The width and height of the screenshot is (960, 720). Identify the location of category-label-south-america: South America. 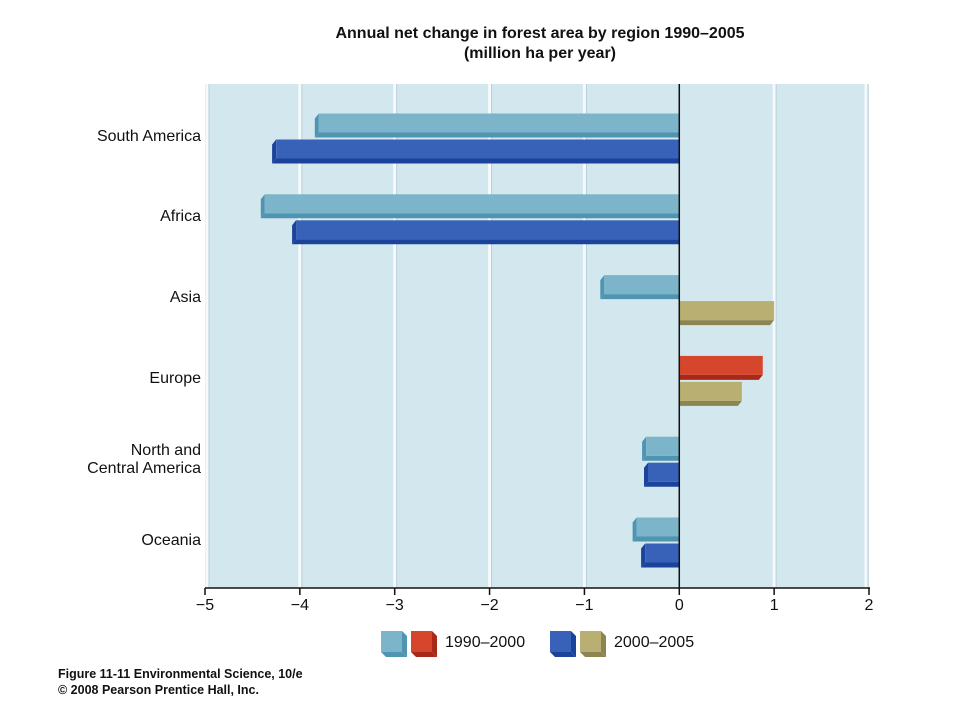
(148, 136).